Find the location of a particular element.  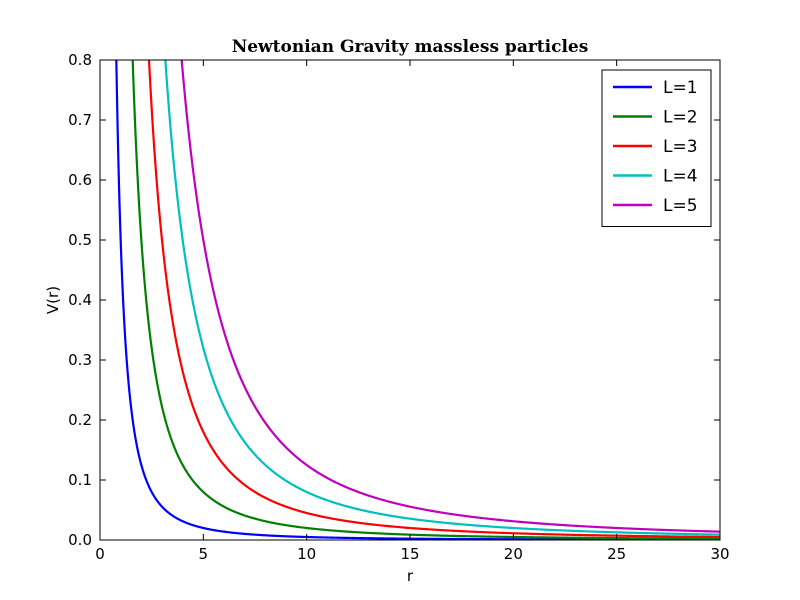

y-tick-label: 0.8 is located at coordinates (80, 60).